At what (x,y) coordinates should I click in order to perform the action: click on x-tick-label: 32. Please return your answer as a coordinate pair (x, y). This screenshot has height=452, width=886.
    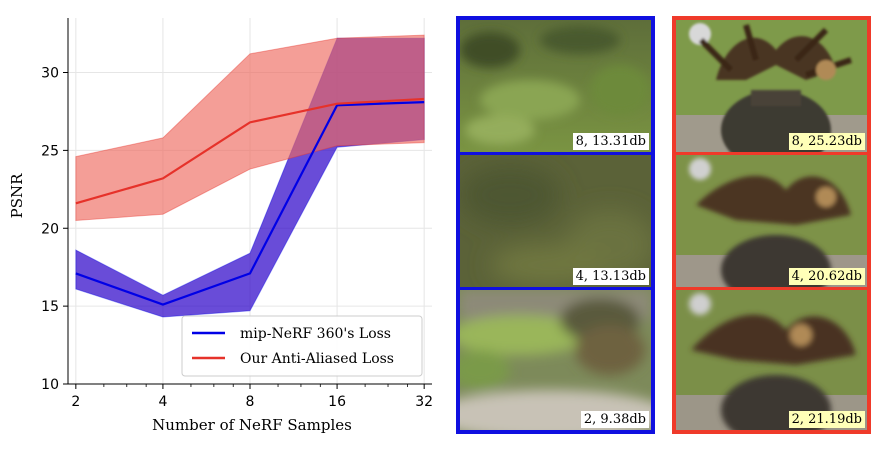
    Looking at the image, I should click on (424, 402).